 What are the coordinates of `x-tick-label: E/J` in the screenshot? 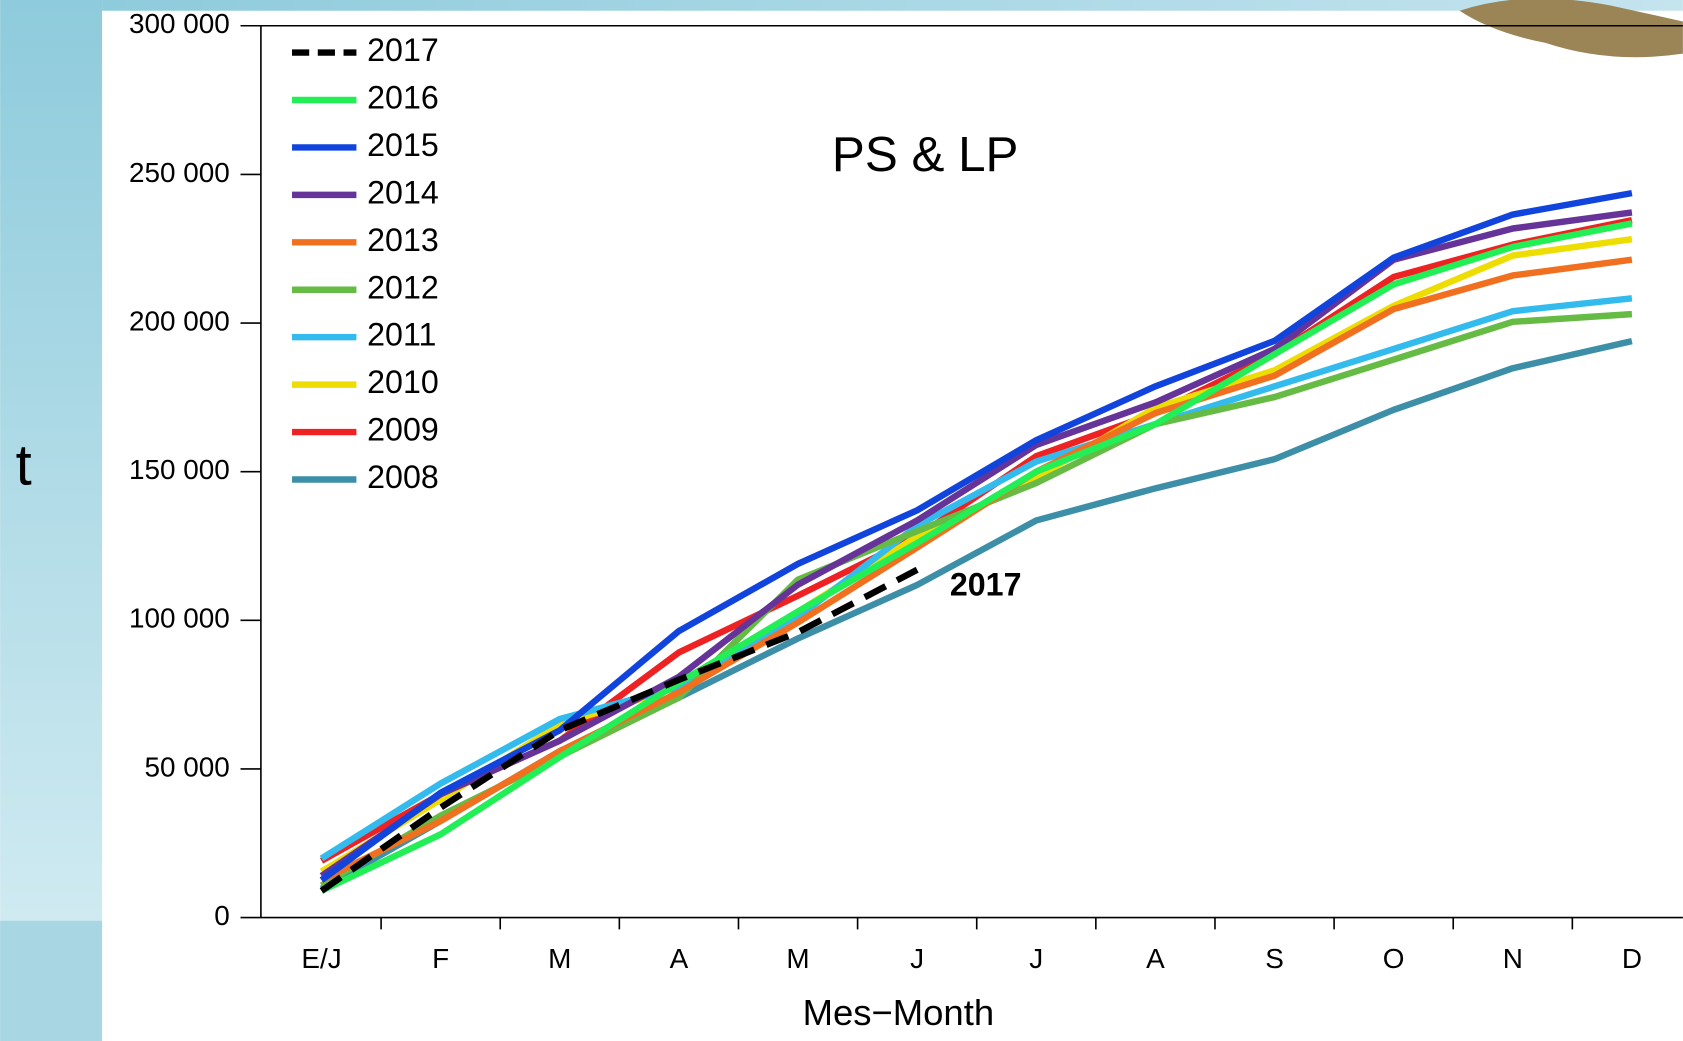 It's located at (321, 958).